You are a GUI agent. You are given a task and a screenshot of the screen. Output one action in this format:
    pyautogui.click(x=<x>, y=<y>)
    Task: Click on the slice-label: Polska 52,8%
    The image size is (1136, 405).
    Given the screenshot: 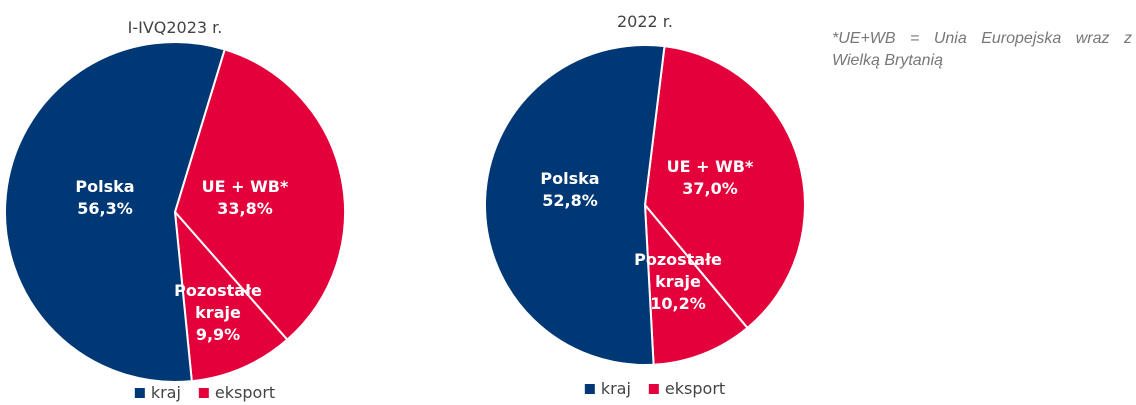 What is the action you would take?
    pyautogui.click(x=570, y=190)
    